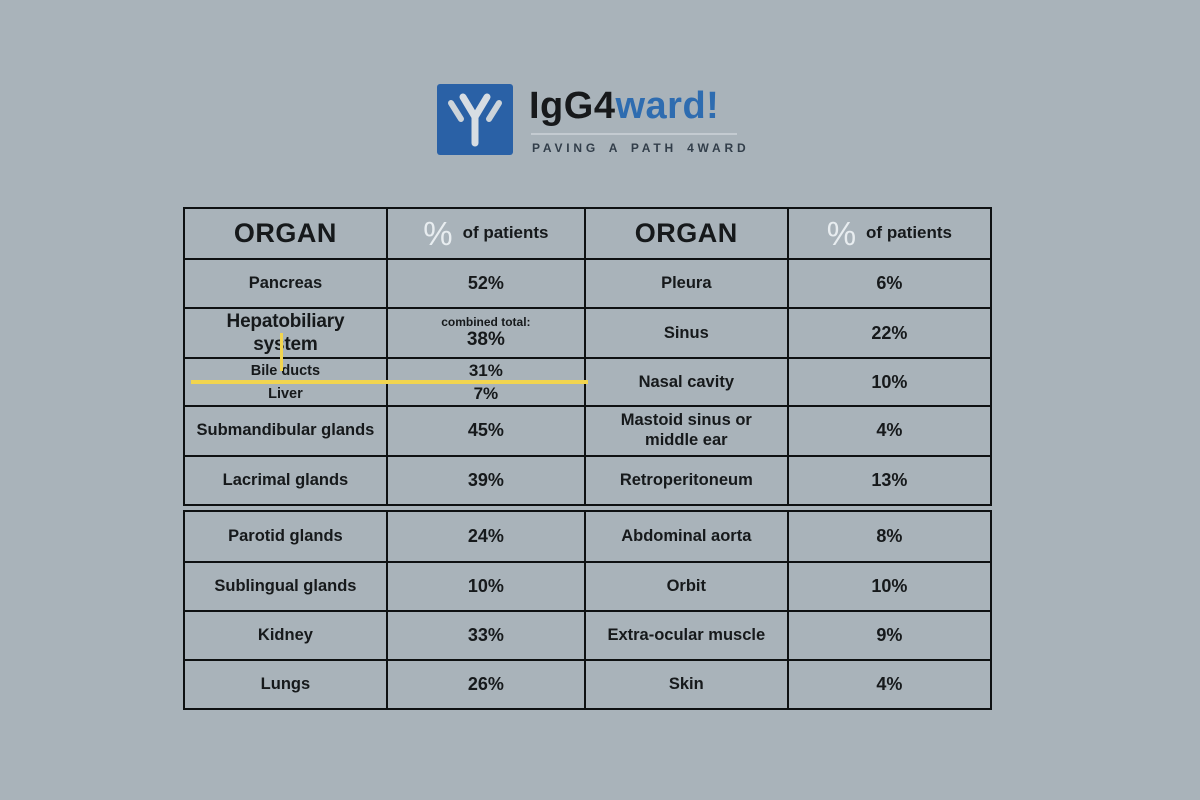 The width and height of the screenshot is (1200, 800). I want to click on cell-value-lungs: 26%, so click(487, 684).